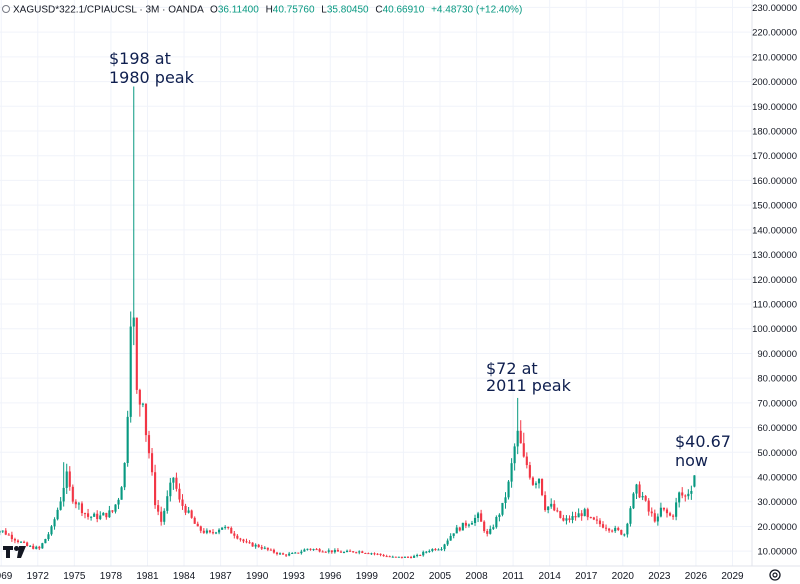 The image size is (800, 584). Describe the element at coordinates (774, 107) in the screenshot. I see `y-tick-label: 190.00000` at that location.